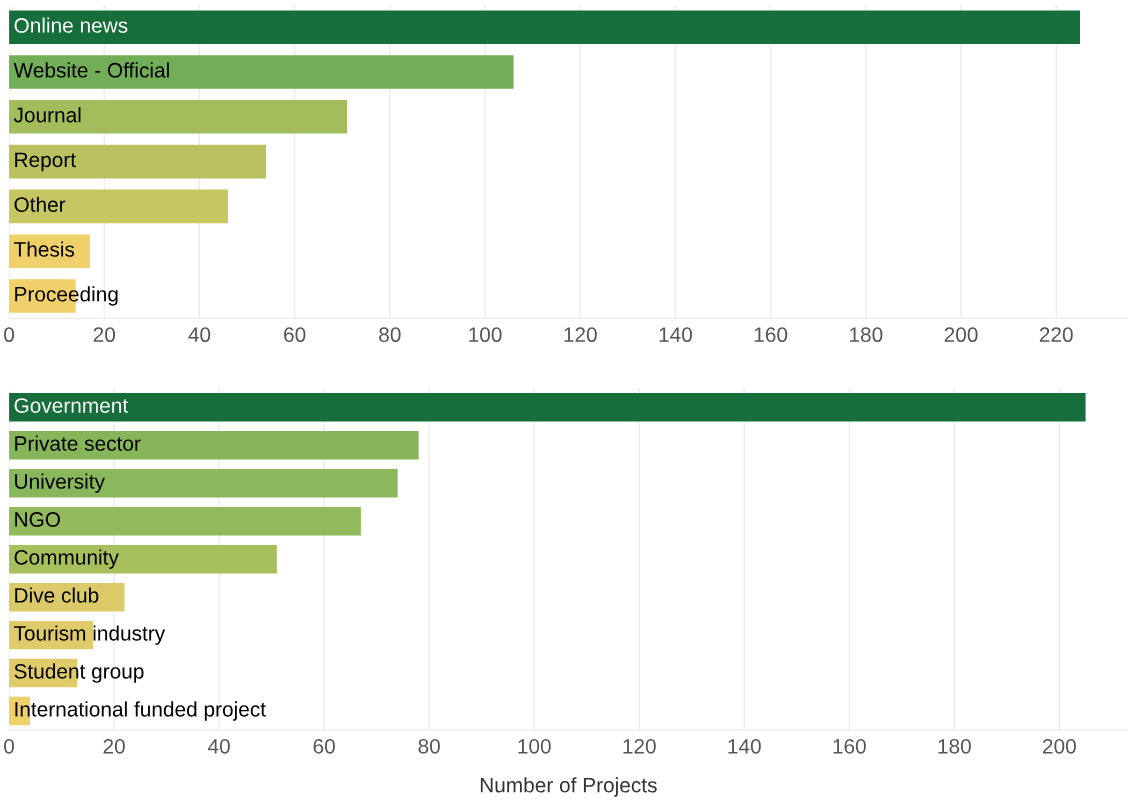  What do you see at coordinates (45, 162) in the screenshot?
I see `category-label: Report` at bounding box center [45, 162].